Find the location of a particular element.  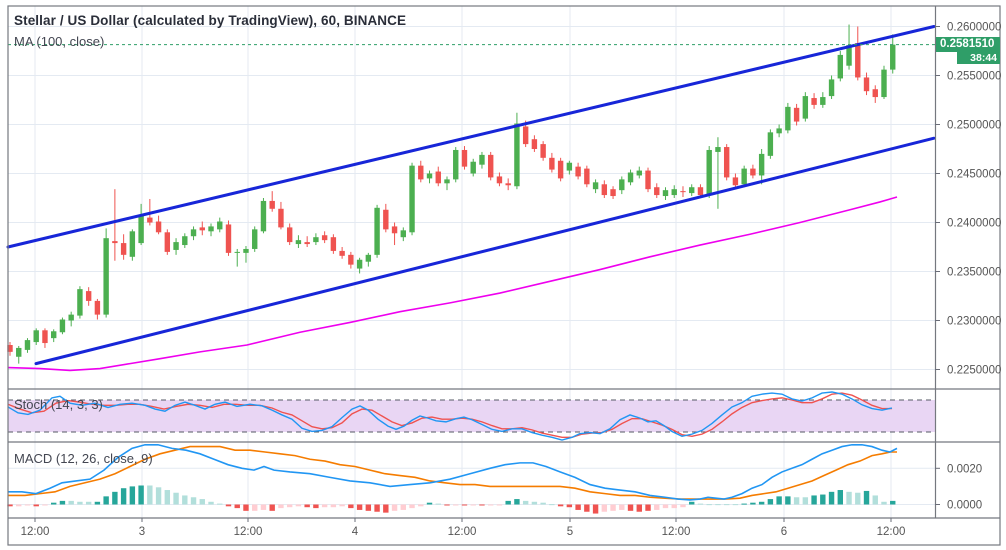

time-axis-label: 6 is located at coordinates (784, 532).